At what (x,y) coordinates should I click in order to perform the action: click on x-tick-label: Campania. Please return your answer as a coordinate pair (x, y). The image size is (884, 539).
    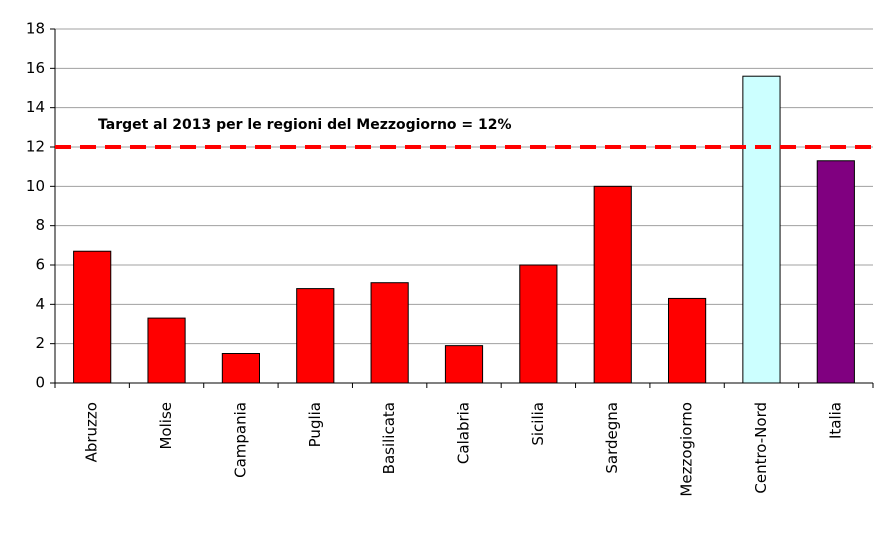
    Looking at the image, I should click on (240, 440).